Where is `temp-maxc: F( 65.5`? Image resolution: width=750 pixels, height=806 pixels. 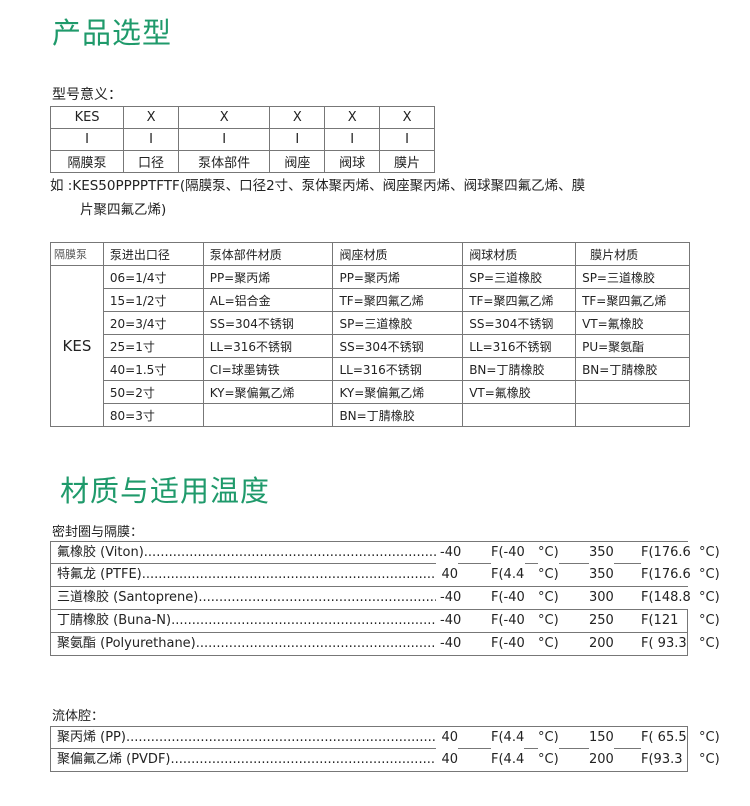 temp-maxc: F( 65.5 is located at coordinates (664, 738).